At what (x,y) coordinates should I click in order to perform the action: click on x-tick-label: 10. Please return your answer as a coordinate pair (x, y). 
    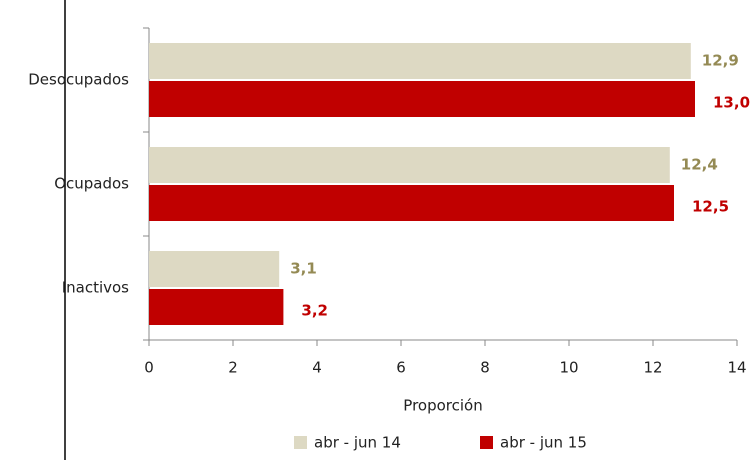
    Looking at the image, I should click on (568, 368).